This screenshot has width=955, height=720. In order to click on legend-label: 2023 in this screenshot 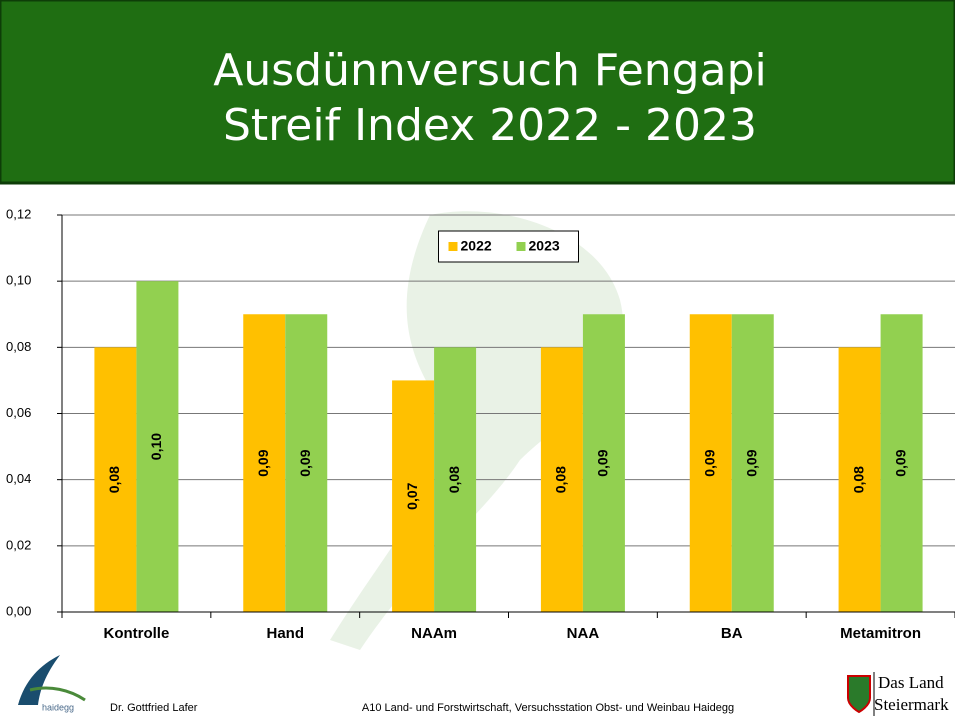, I will do `click(544, 246)`.